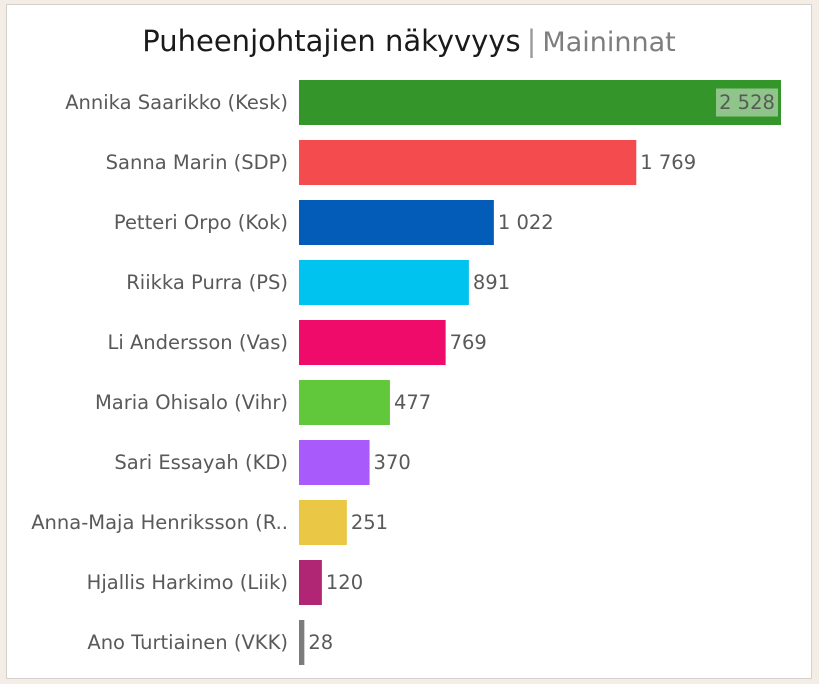 The width and height of the screenshot is (819, 684). What do you see at coordinates (668, 162) in the screenshot?
I see `value-label: 1 769` at bounding box center [668, 162].